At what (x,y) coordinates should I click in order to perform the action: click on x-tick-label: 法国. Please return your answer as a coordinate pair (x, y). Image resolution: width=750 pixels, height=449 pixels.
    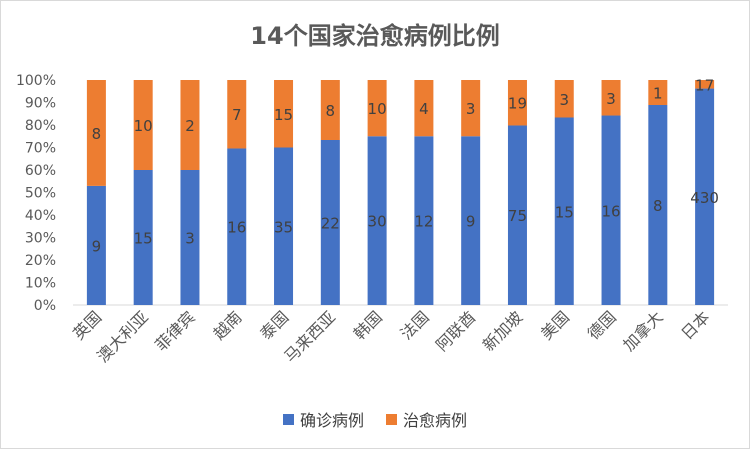
    Looking at the image, I should click on (415, 325).